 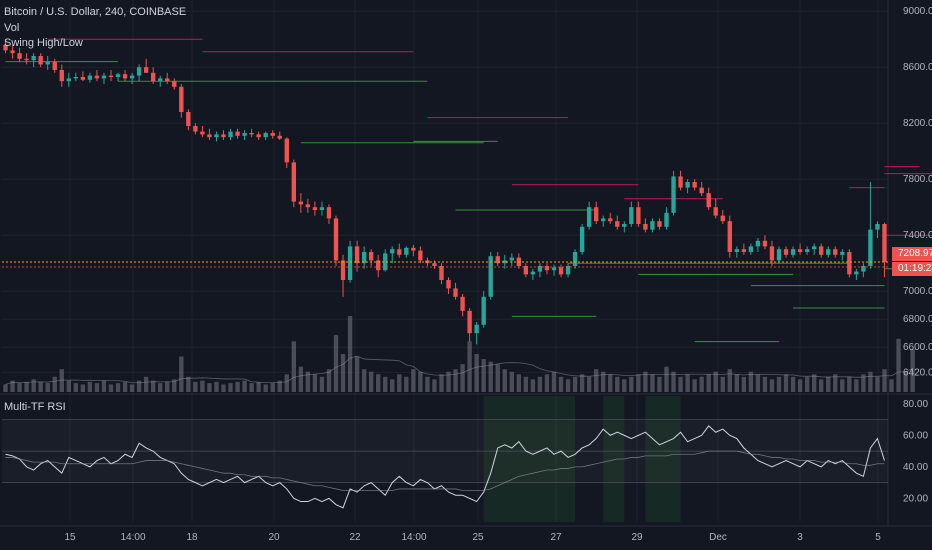 I want to click on time-axis-tick: 18, so click(x=192, y=537).